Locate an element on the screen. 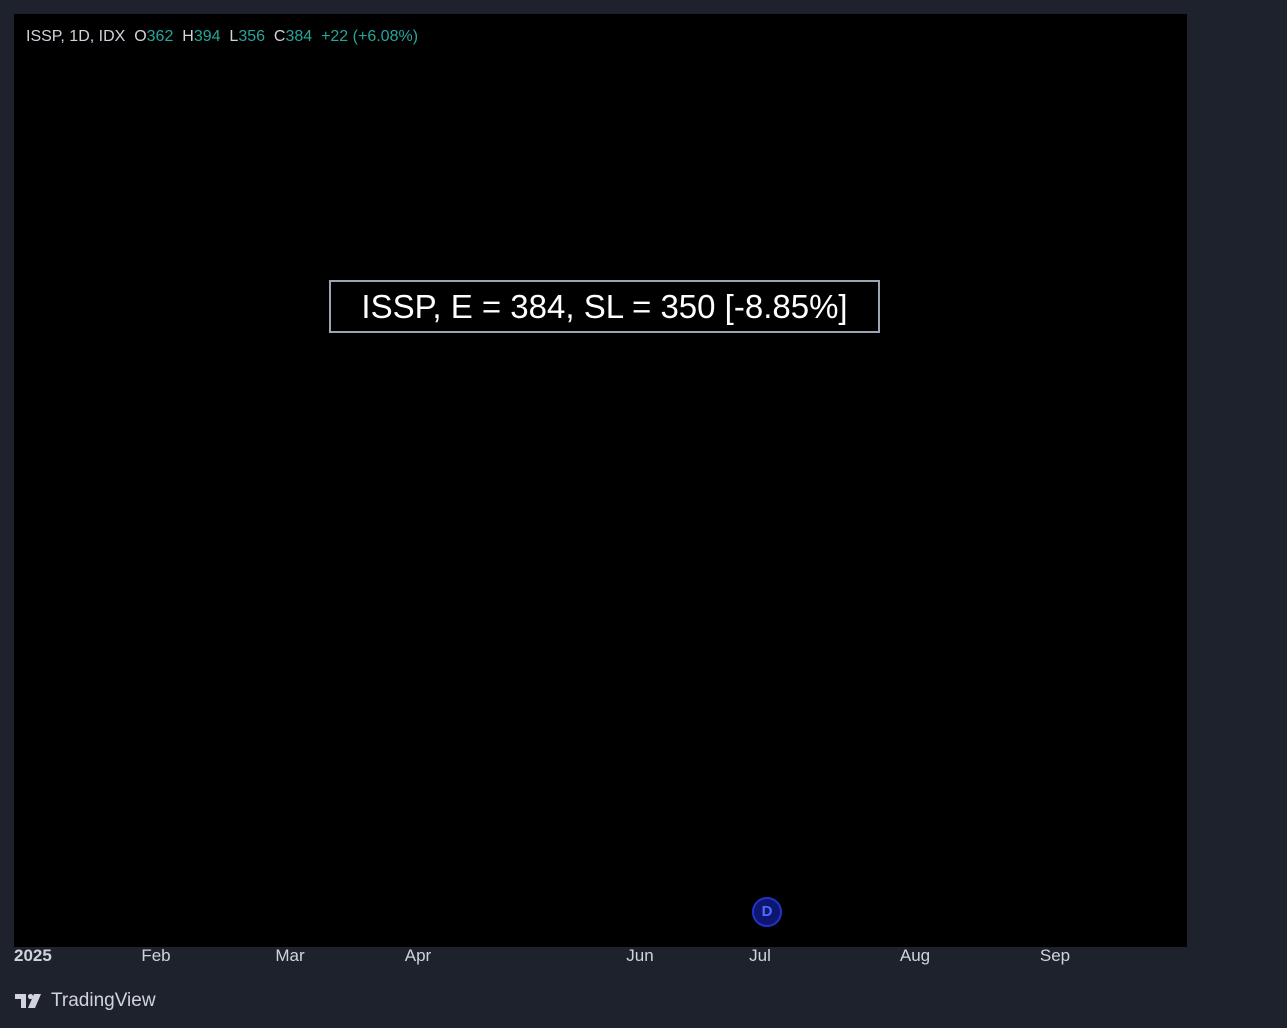  brand-name: TradingView is located at coordinates (103, 1000).